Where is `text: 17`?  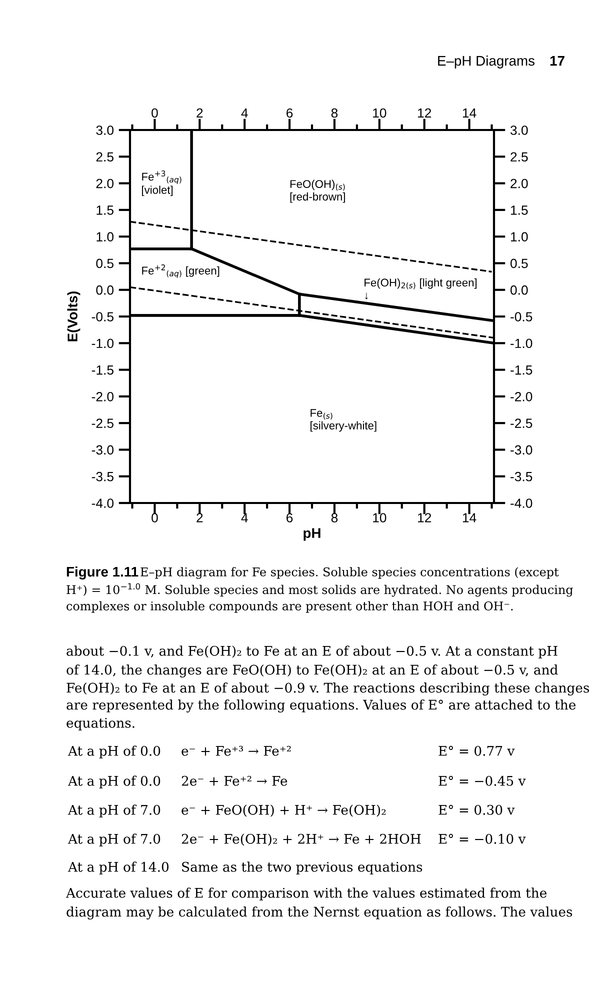
text: 17 is located at coordinates (557, 61).